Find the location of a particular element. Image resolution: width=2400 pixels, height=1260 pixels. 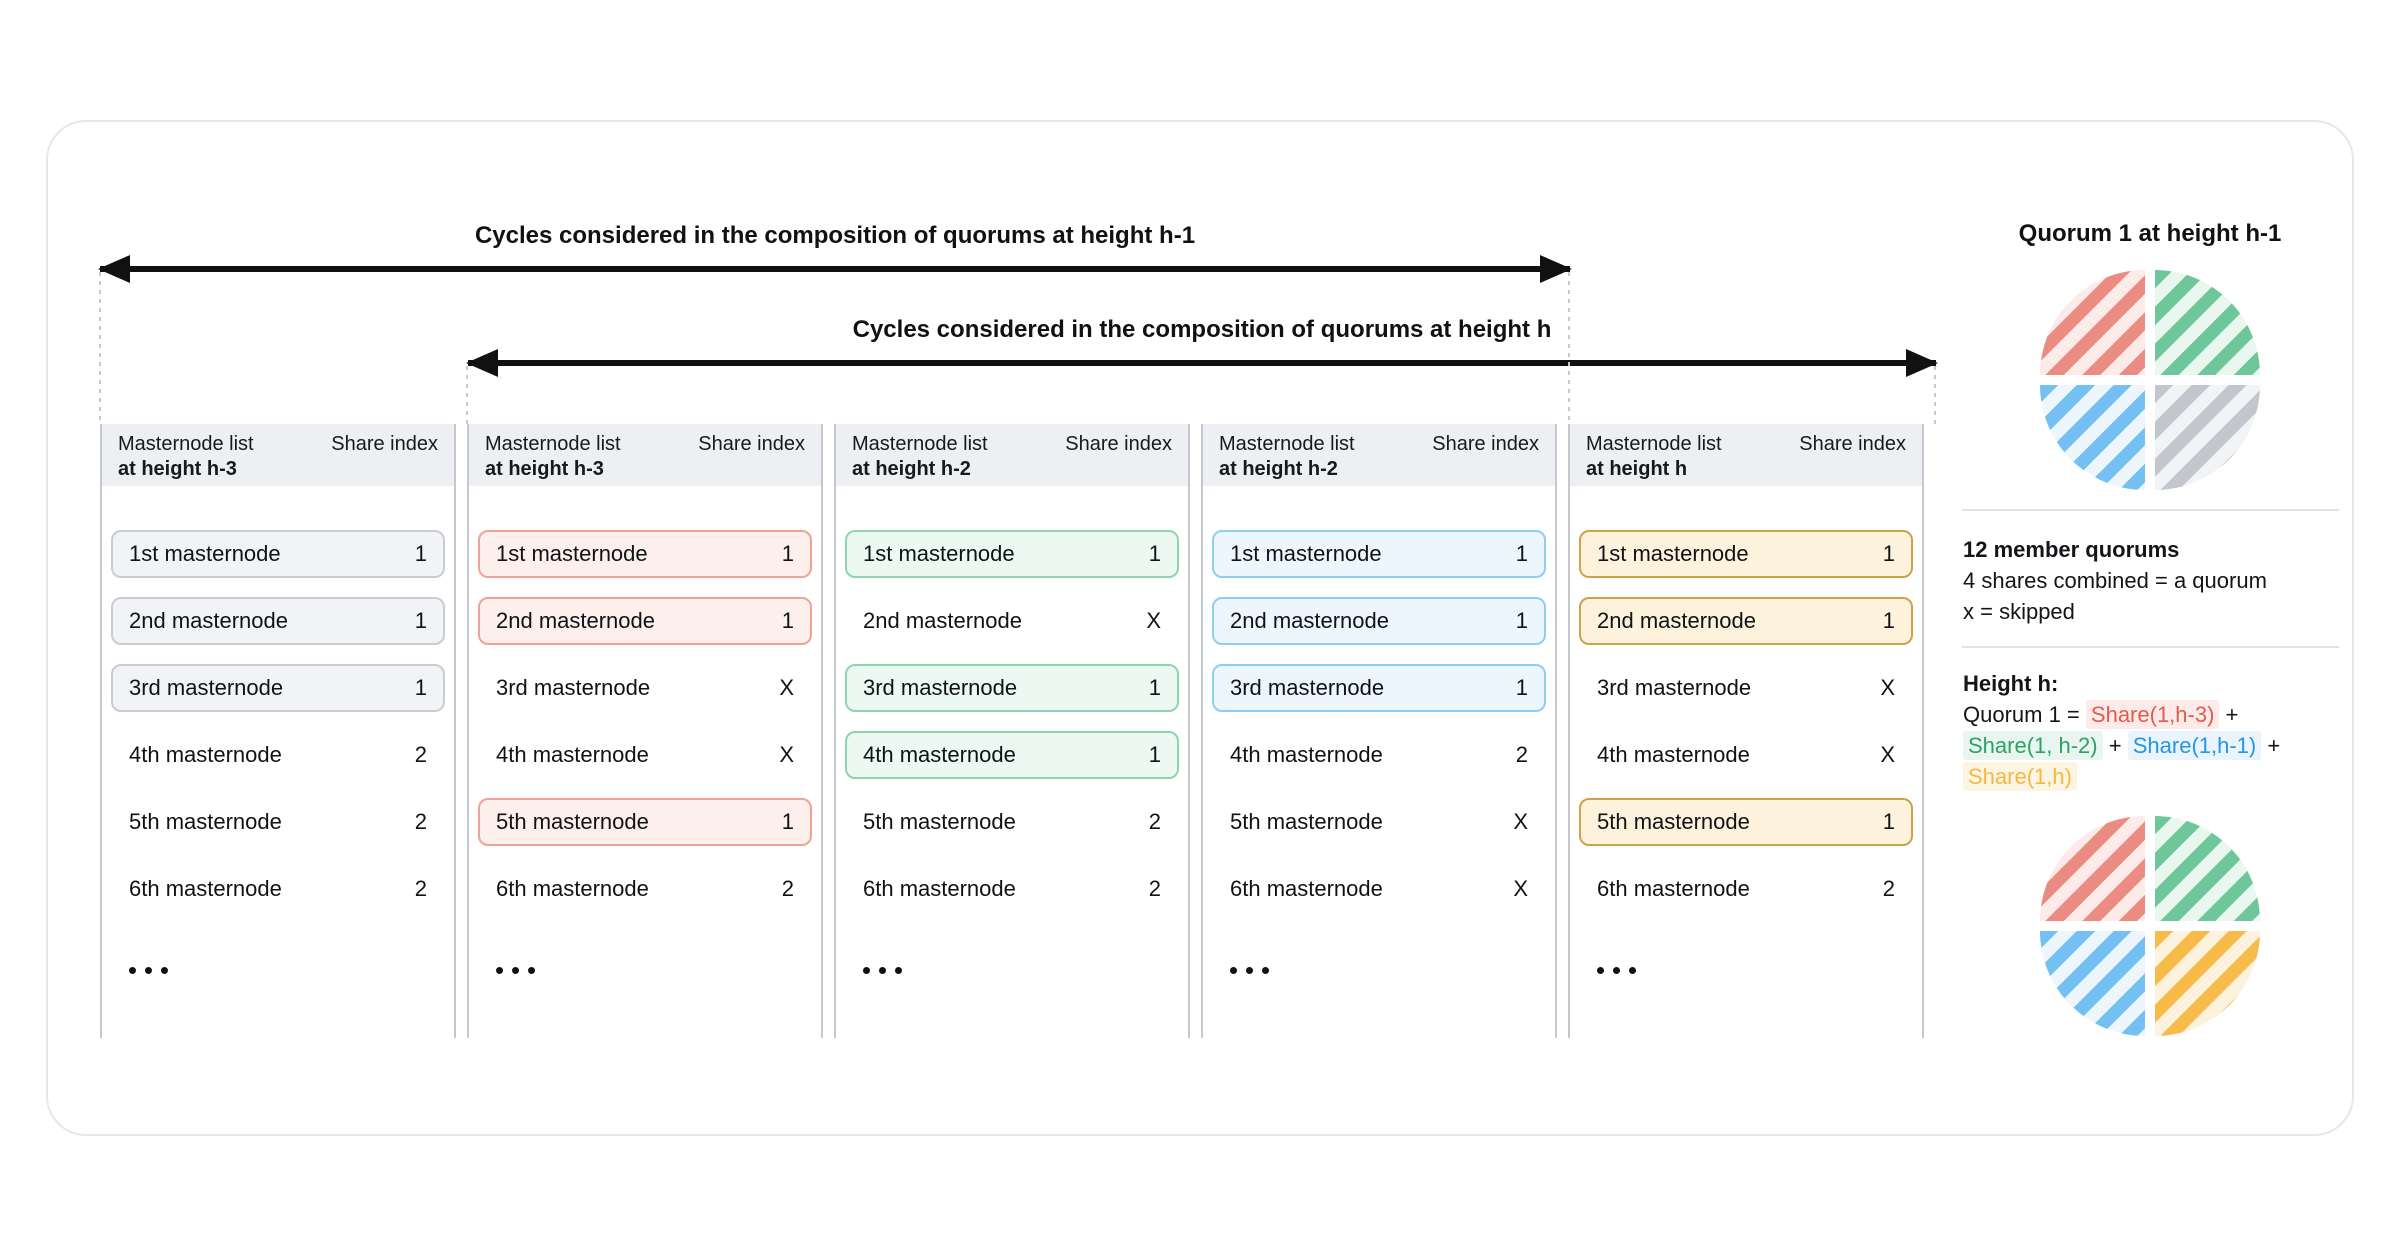

legend-title: Quorum 1 at height h-1 is located at coordinates (2150, 233).